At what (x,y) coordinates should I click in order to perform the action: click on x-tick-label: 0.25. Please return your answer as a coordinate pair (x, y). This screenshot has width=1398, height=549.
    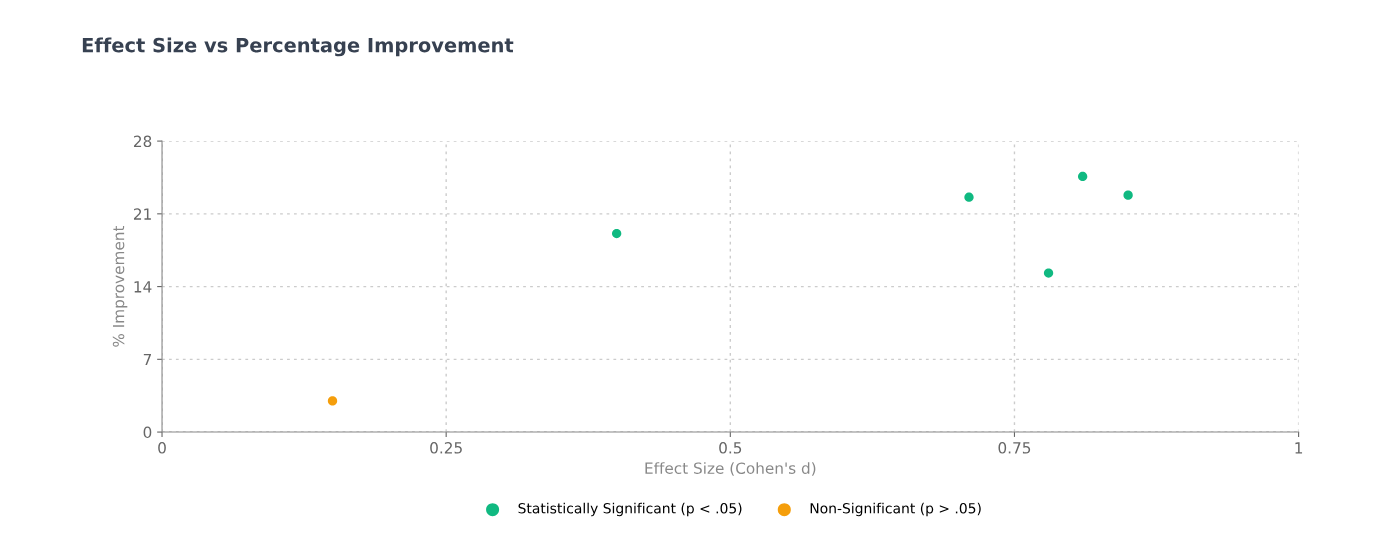
    Looking at the image, I should click on (446, 448).